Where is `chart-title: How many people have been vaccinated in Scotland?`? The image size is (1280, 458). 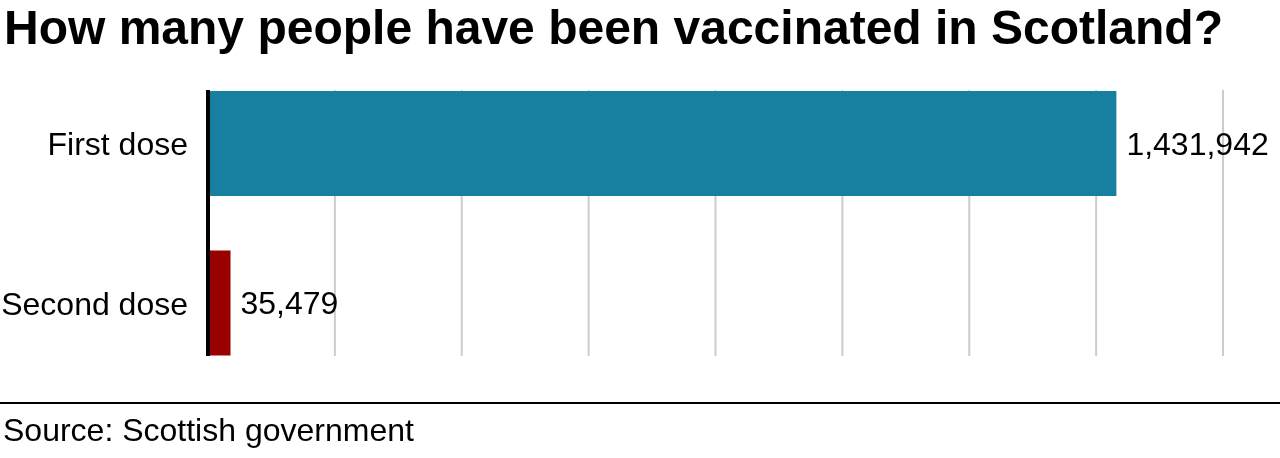 chart-title: How many people have been vaccinated in Scotland? is located at coordinates (613, 28).